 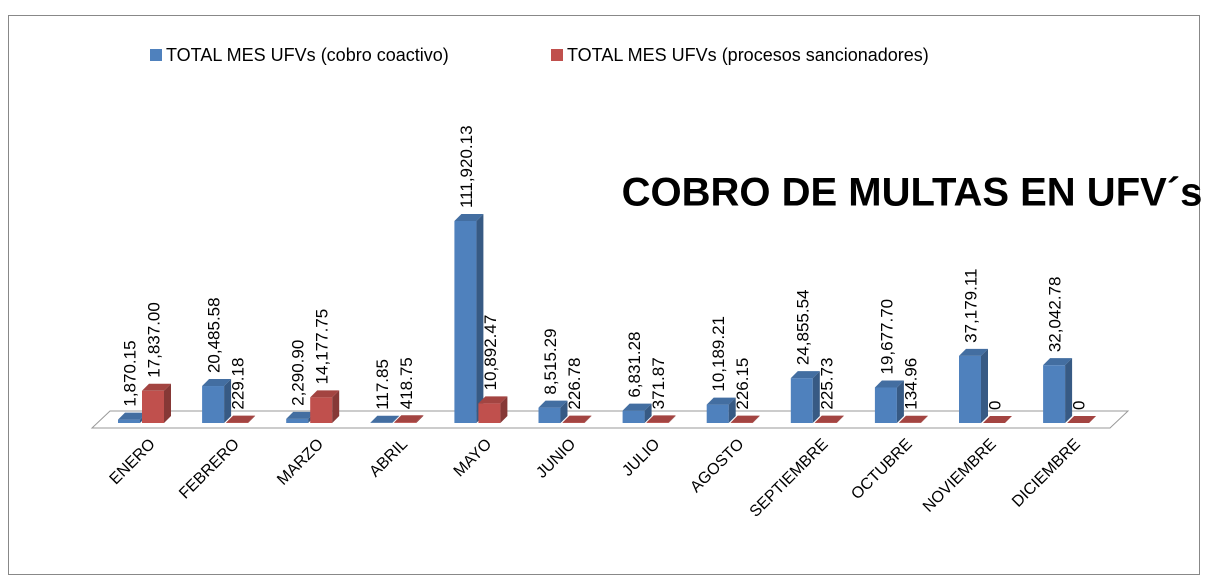 I want to click on data-label: 2,290.90, so click(x=298, y=373).